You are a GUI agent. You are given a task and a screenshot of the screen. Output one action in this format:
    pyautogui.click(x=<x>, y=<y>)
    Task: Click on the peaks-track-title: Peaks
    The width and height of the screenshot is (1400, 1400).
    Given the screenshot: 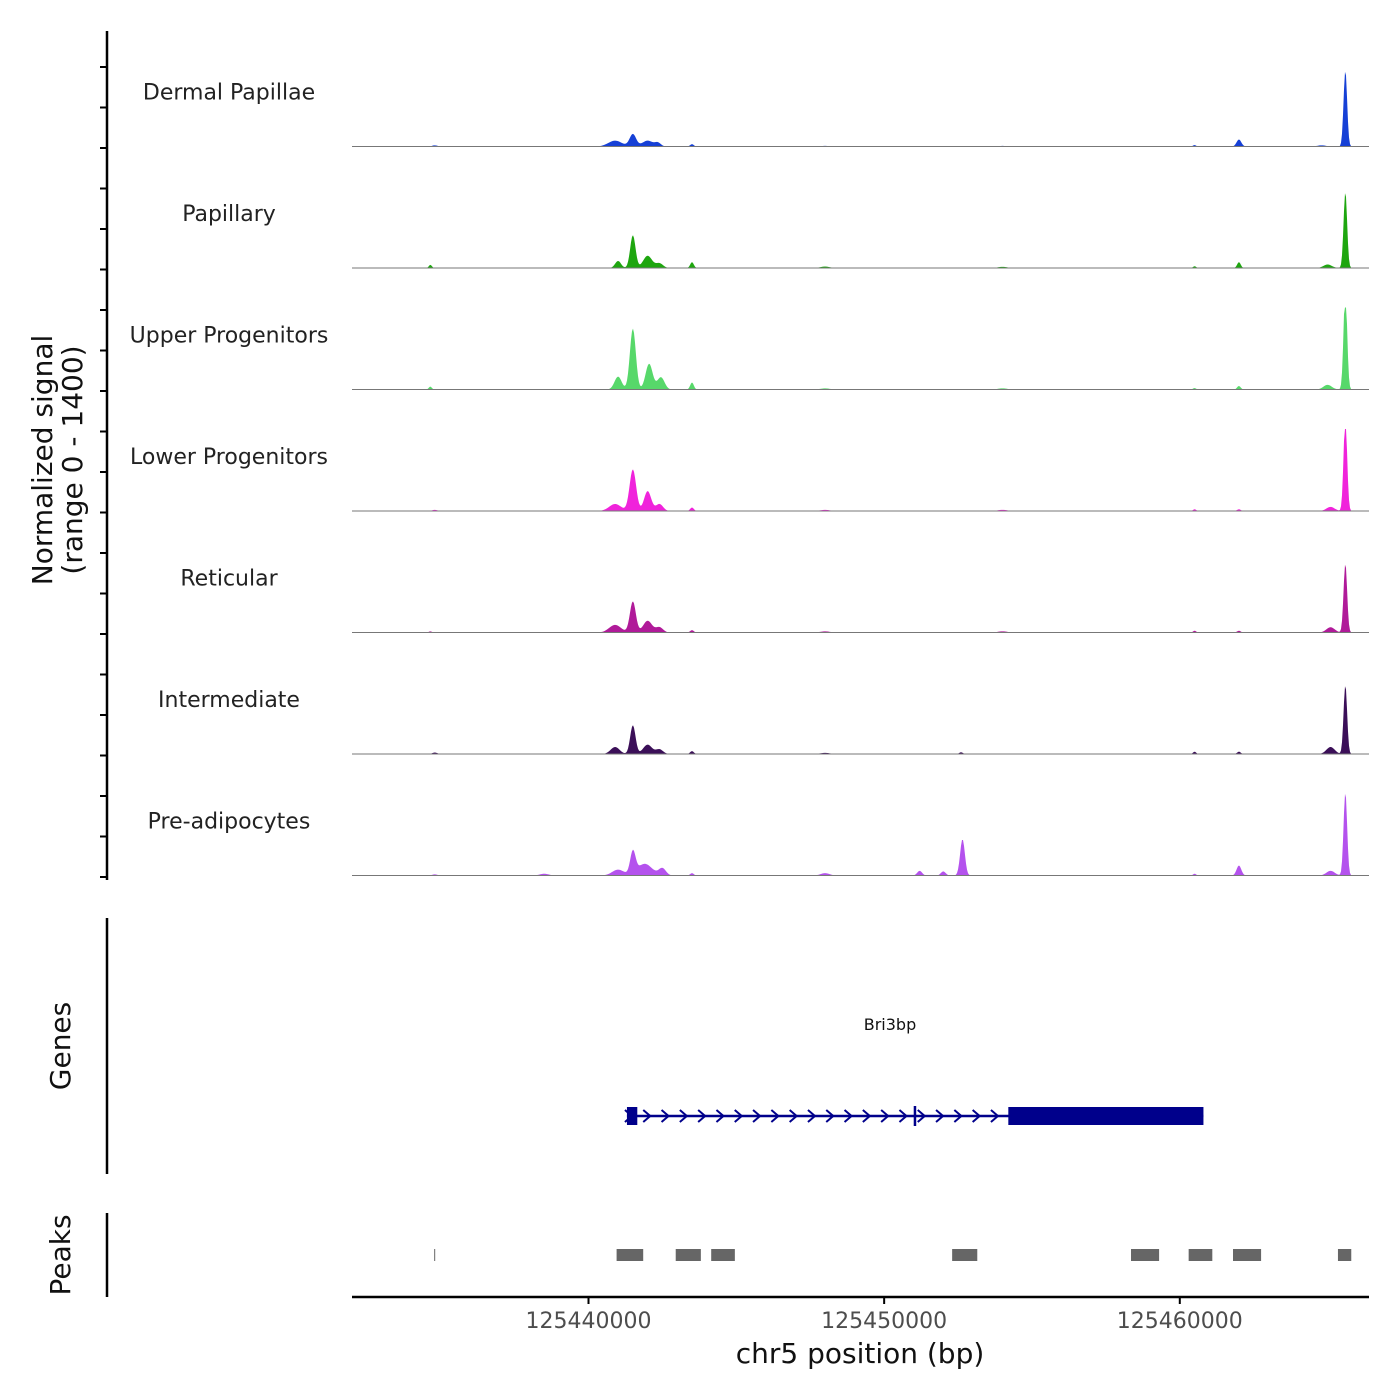 What is the action you would take?
    pyautogui.click(x=60, y=1254)
    